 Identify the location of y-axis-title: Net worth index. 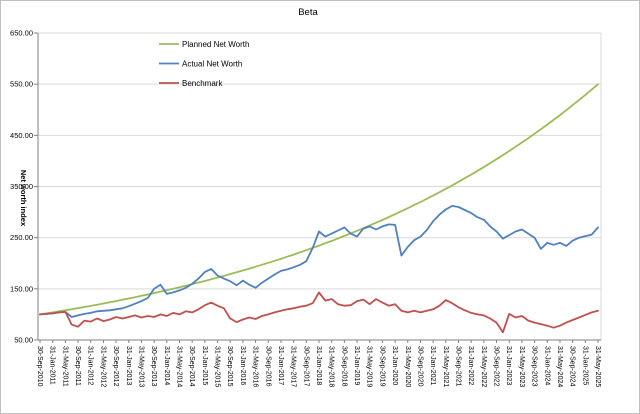
(23, 198).